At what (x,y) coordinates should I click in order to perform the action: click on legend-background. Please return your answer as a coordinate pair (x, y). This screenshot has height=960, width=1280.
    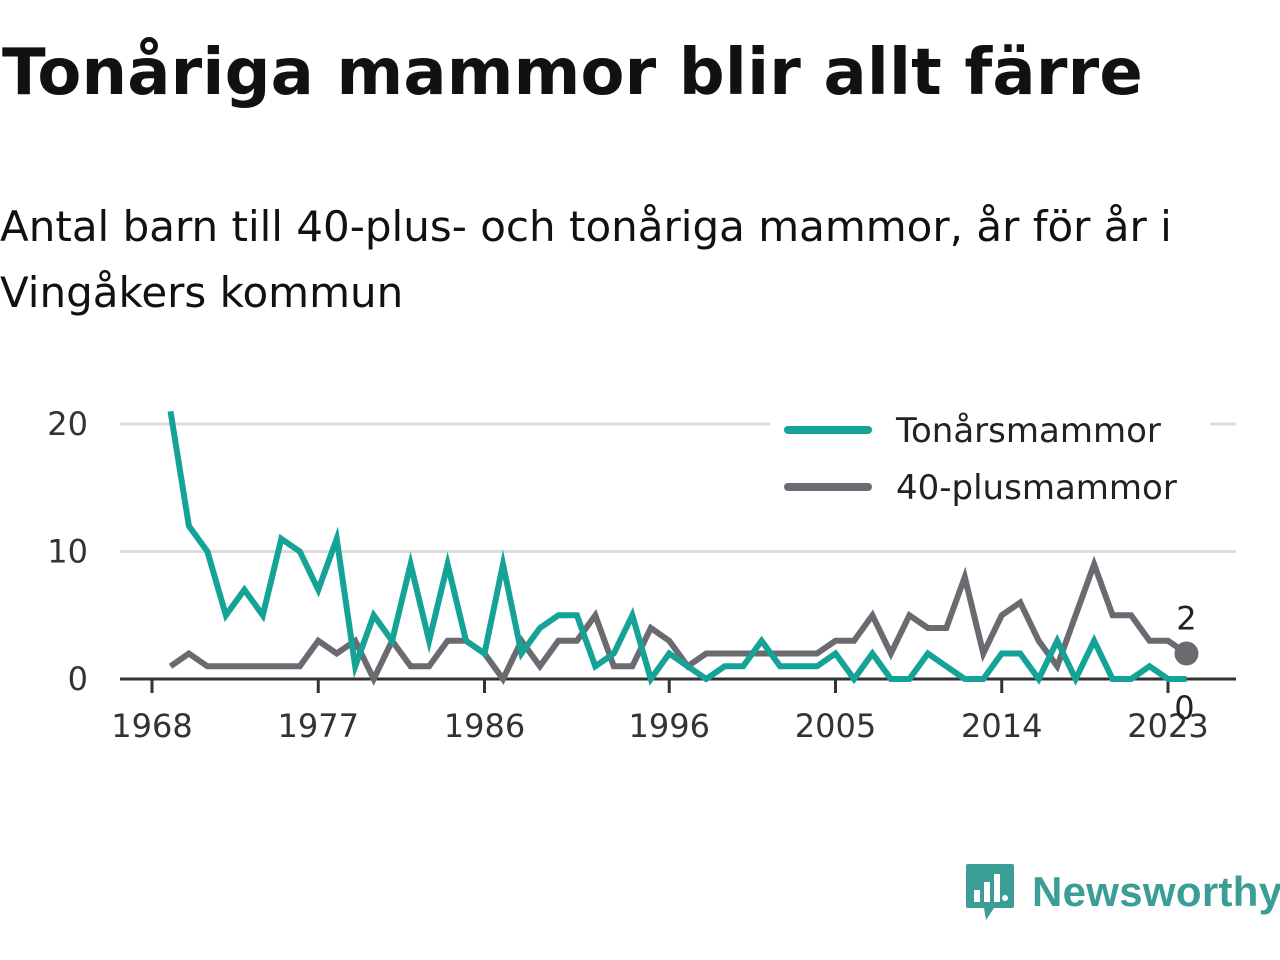
    Looking at the image, I should click on (990, 460).